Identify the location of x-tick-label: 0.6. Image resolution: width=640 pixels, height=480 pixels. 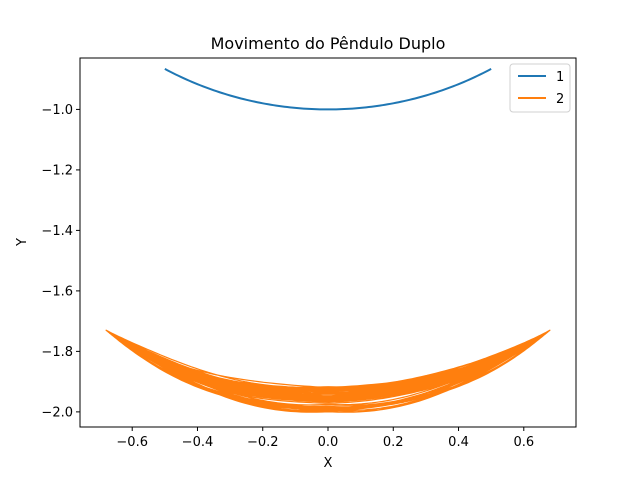
(523, 442).